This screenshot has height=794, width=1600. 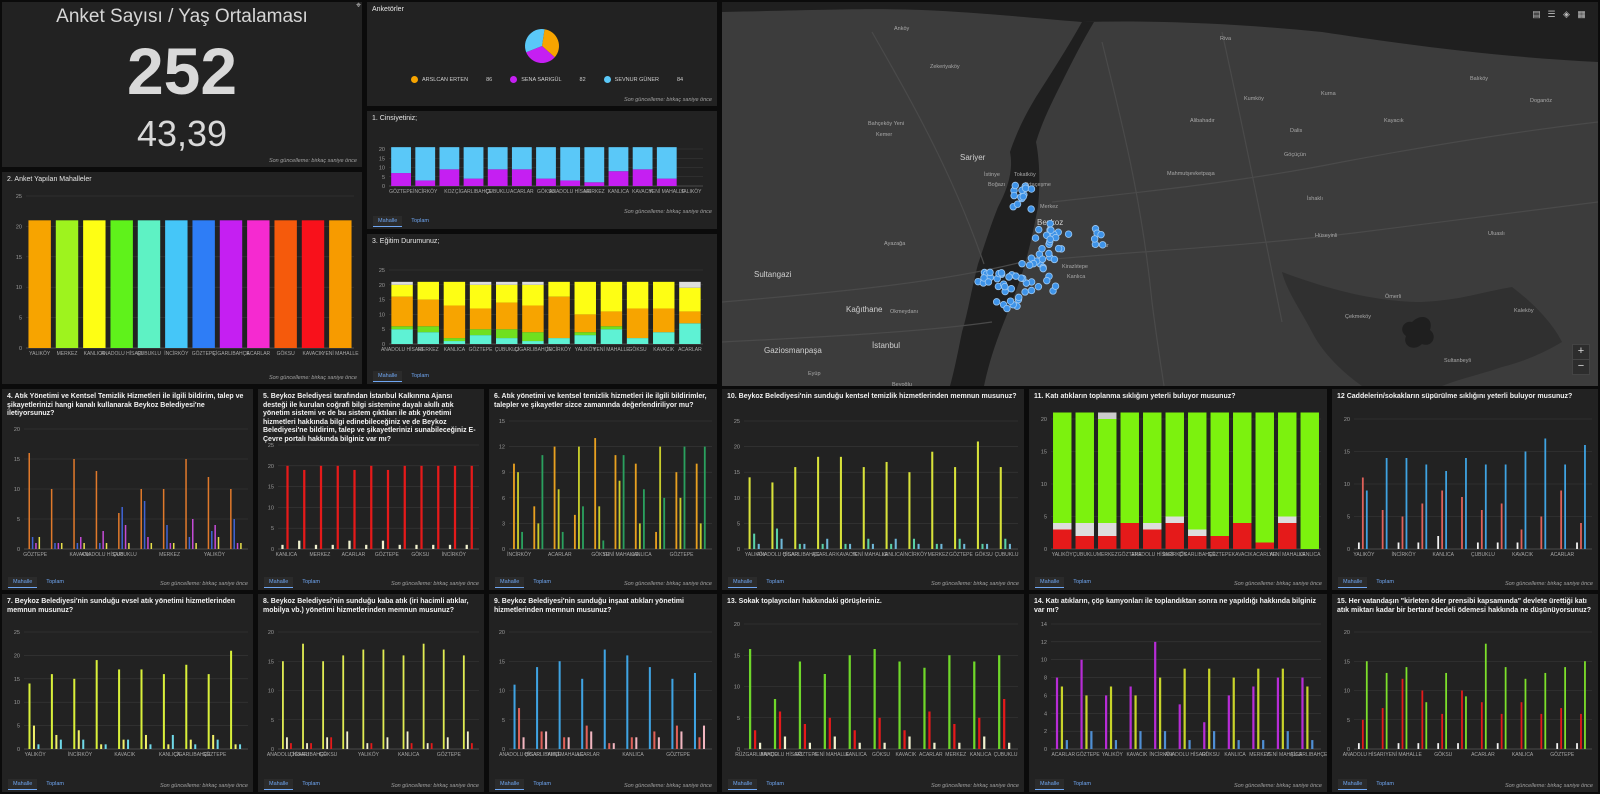 What do you see at coordinates (1045, 732) in the screenshot?
I see `y-tick-label: 2` at bounding box center [1045, 732].